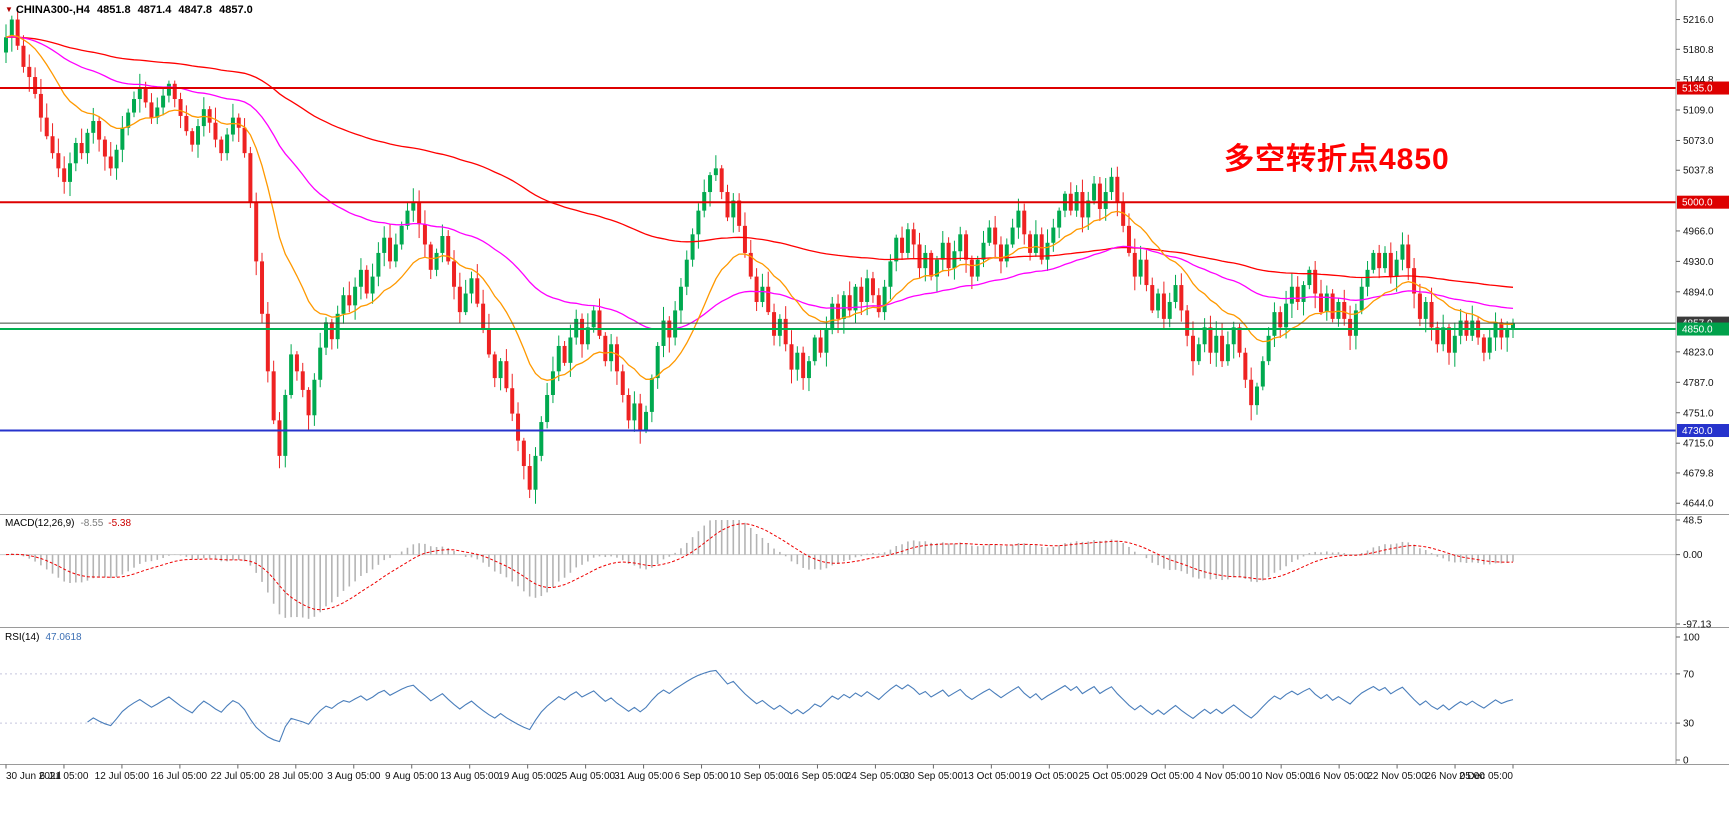 The height and width of the screenshot is (840, 1729). I want to click on svg-text: 16 Jul 05:00, so click(180, 776).